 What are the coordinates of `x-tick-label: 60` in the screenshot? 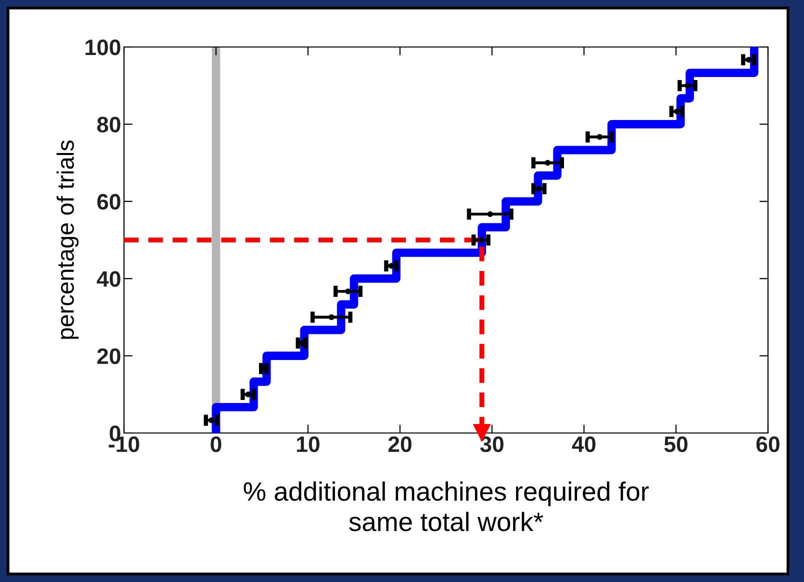 It's located at (768, 444).